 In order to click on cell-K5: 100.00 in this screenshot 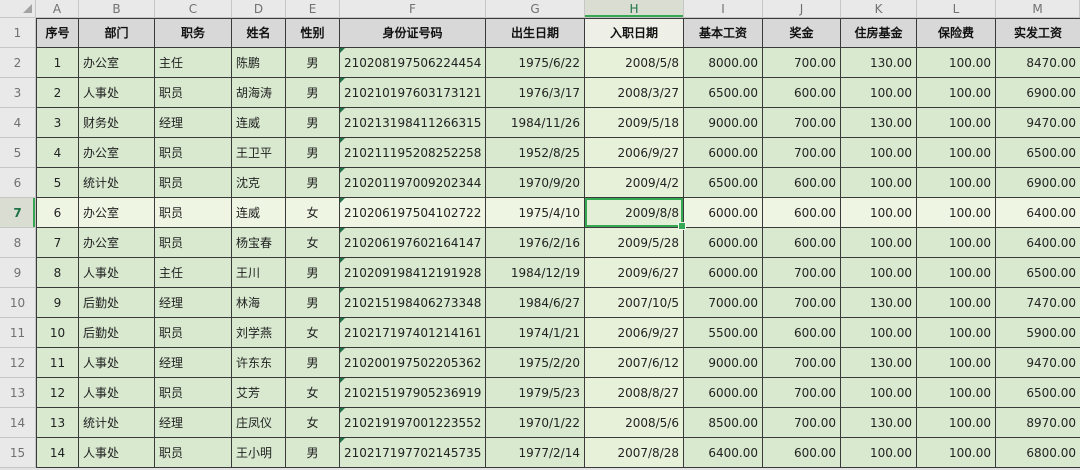, I will do `click(879, 153)`.